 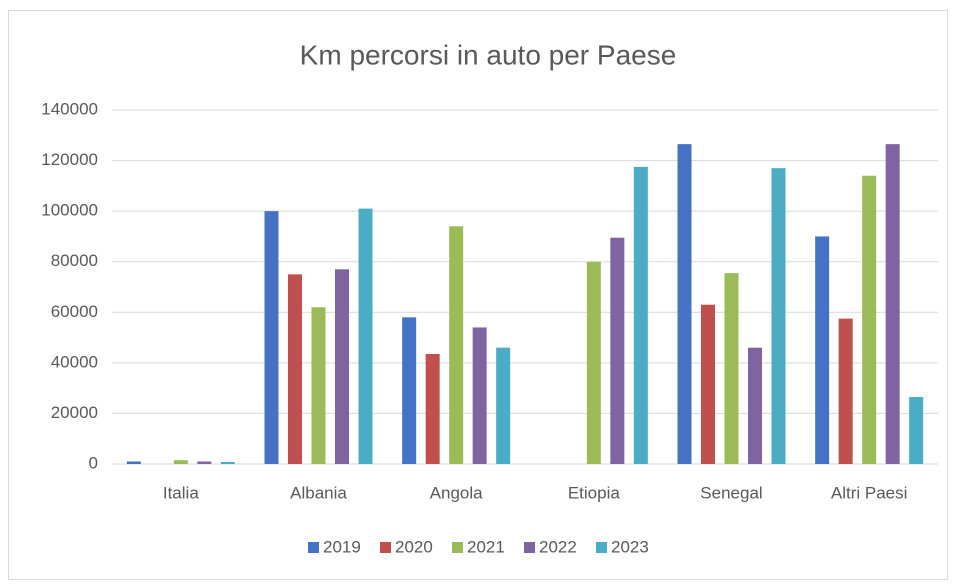 I want to click on x-tick-label: Senegal, so click(x=731, y=492).